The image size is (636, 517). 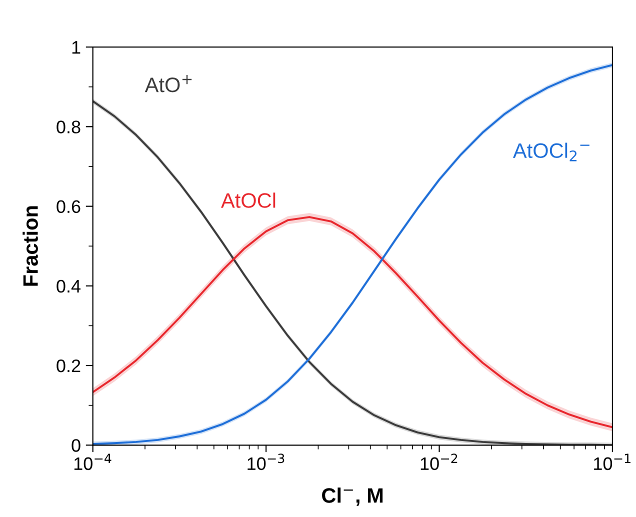 I want to click on x-tick-label: 10$^{−1}$, so click(x=612, y=462).